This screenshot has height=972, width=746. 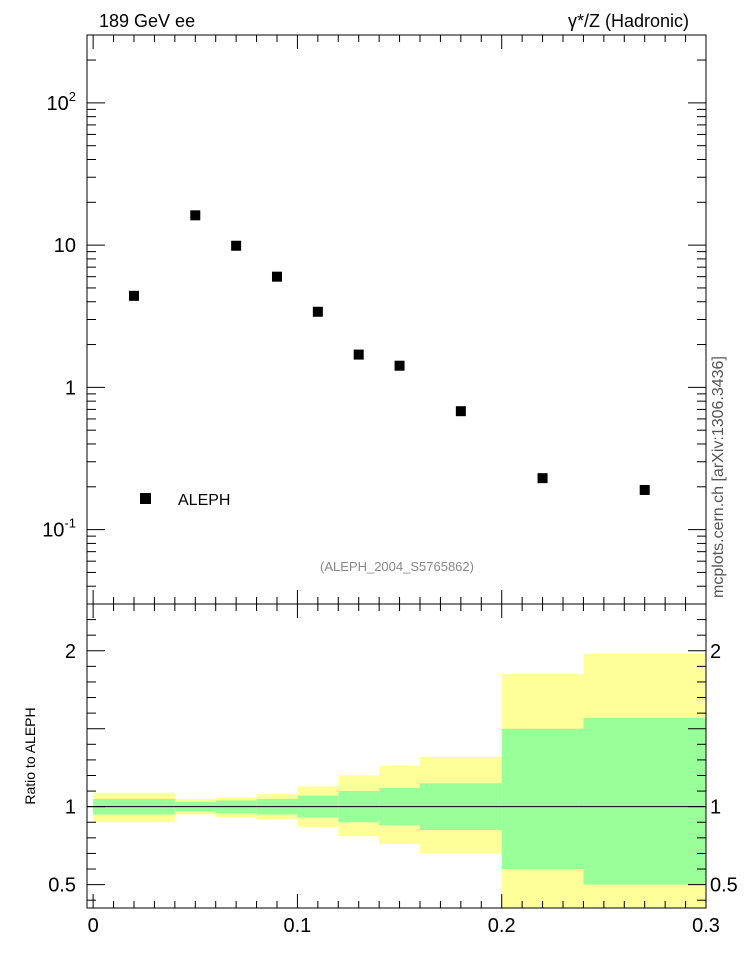 I want to click on ratio-xtick-labels: 0 0.1 0.2 0.3, so click(x=404, y=926).